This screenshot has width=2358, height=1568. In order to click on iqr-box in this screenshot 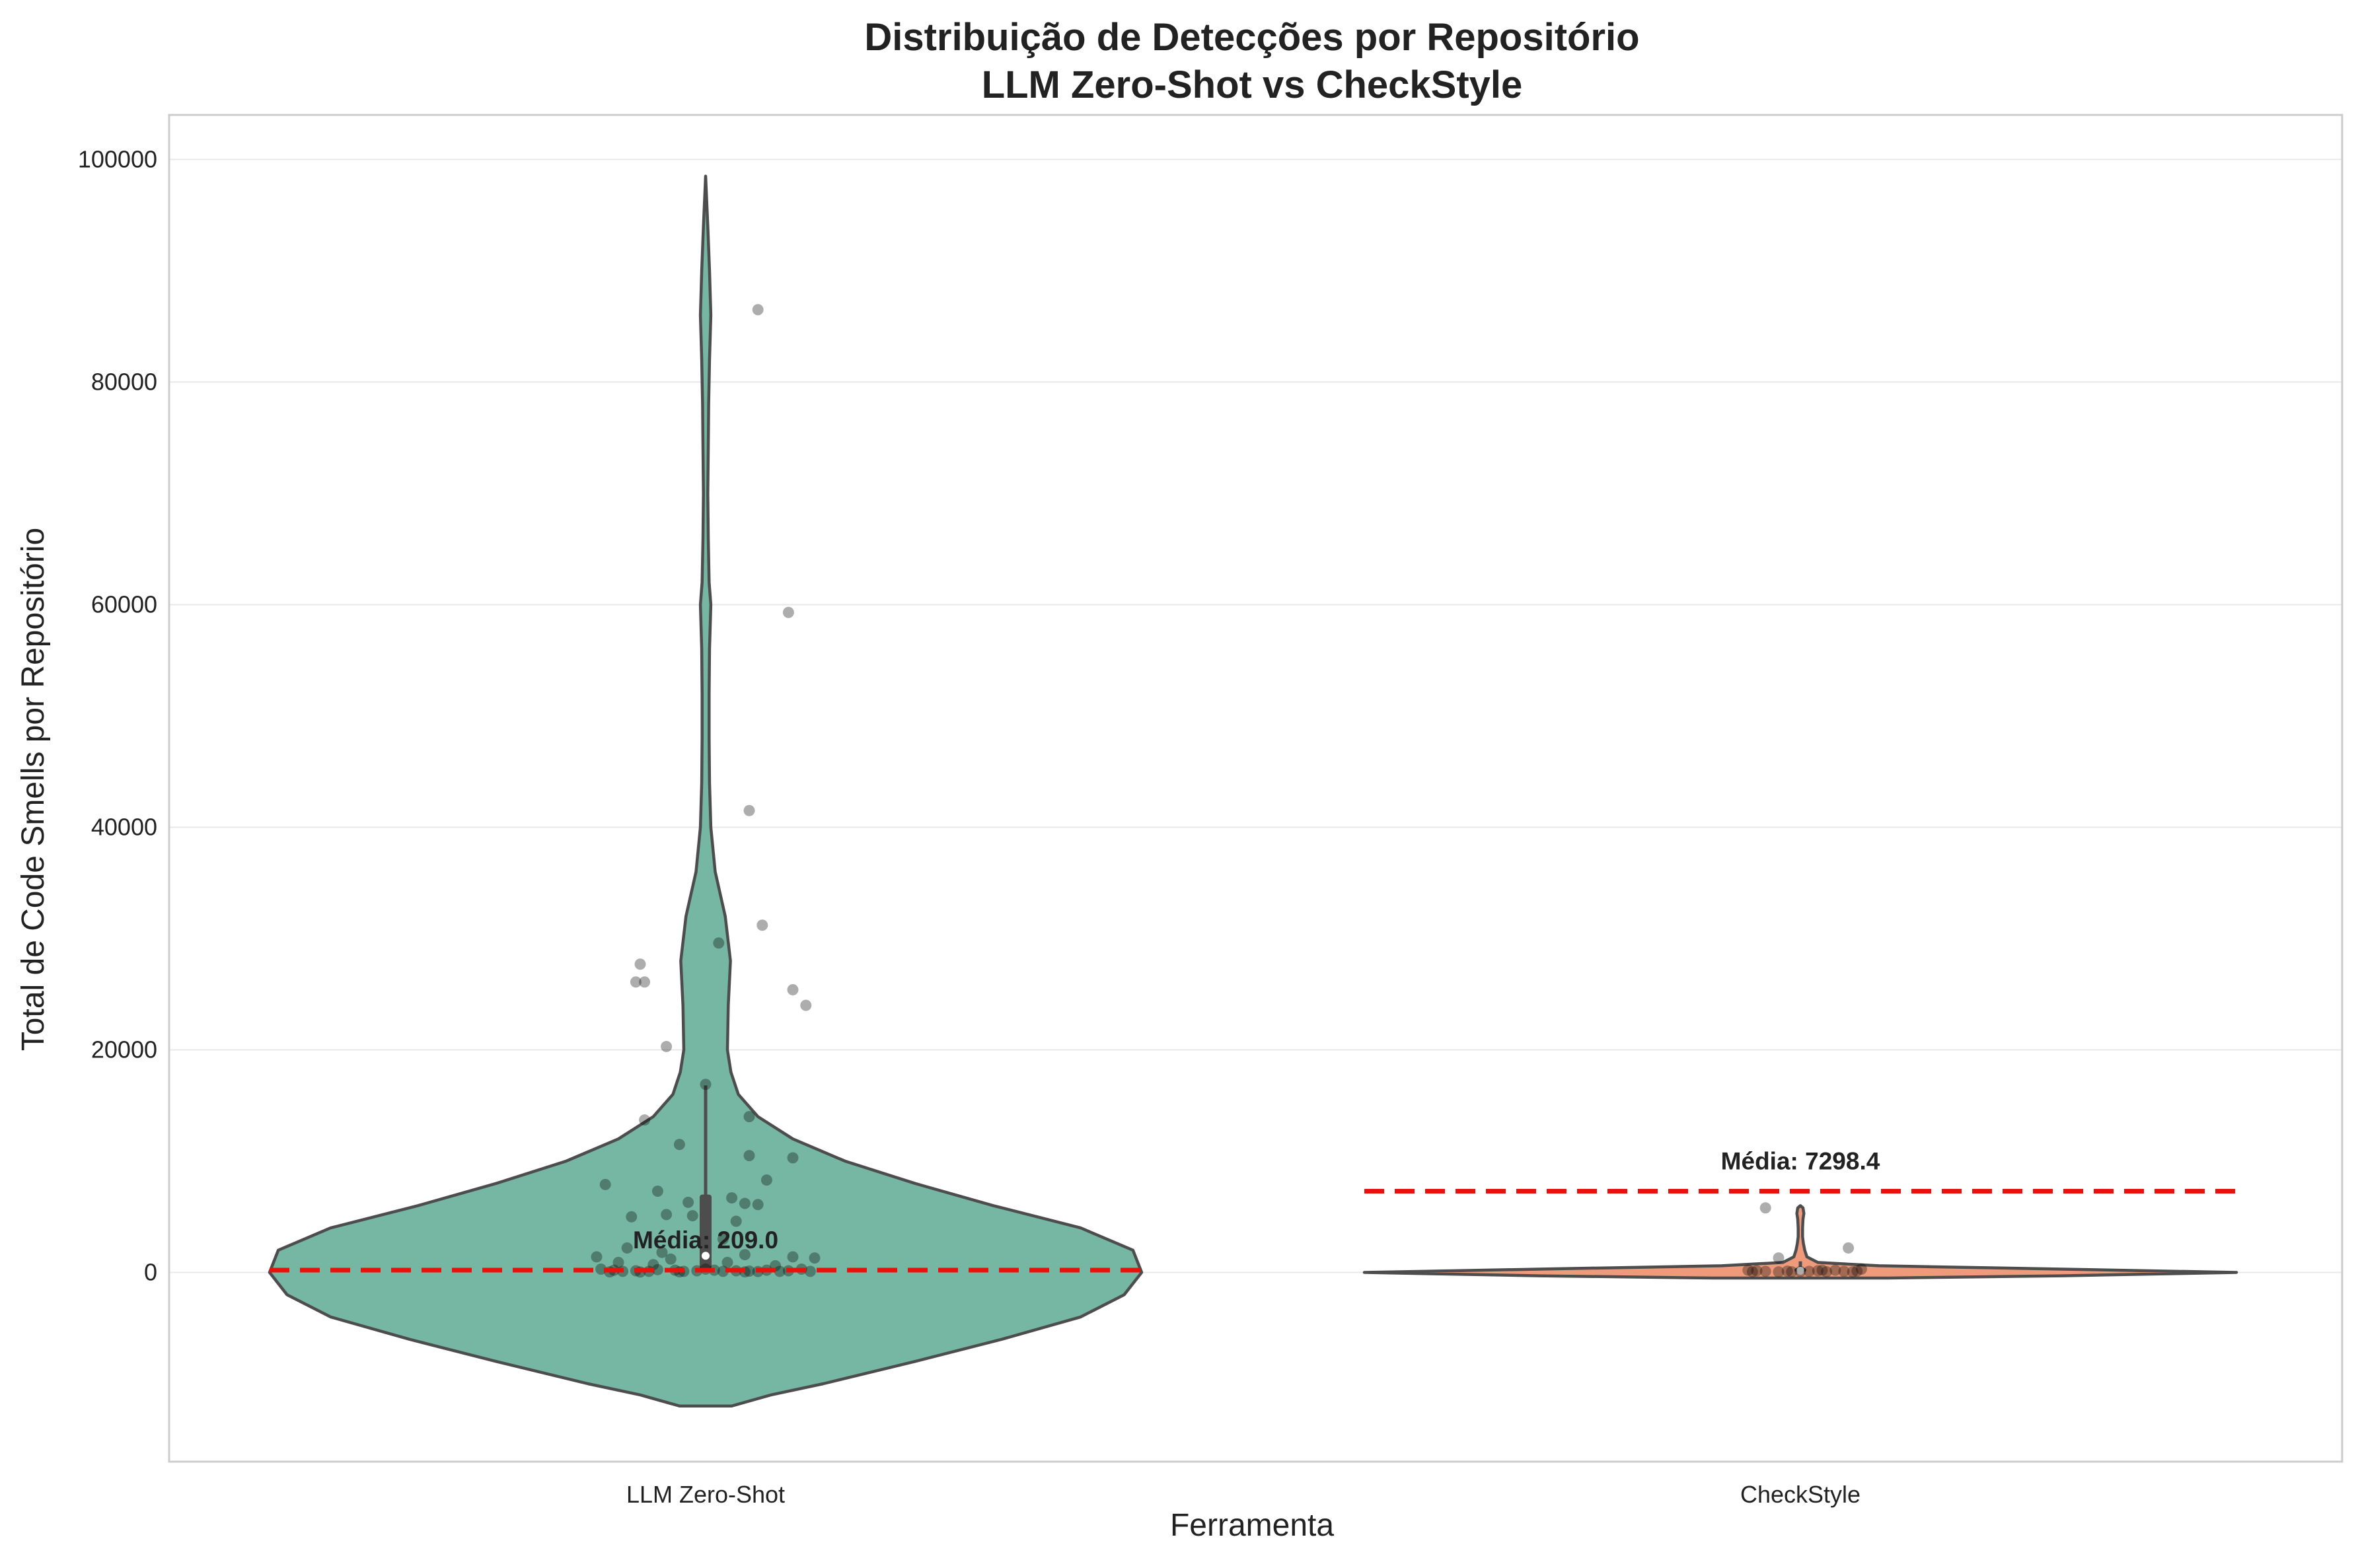, I will do `click(706, 1231)`.